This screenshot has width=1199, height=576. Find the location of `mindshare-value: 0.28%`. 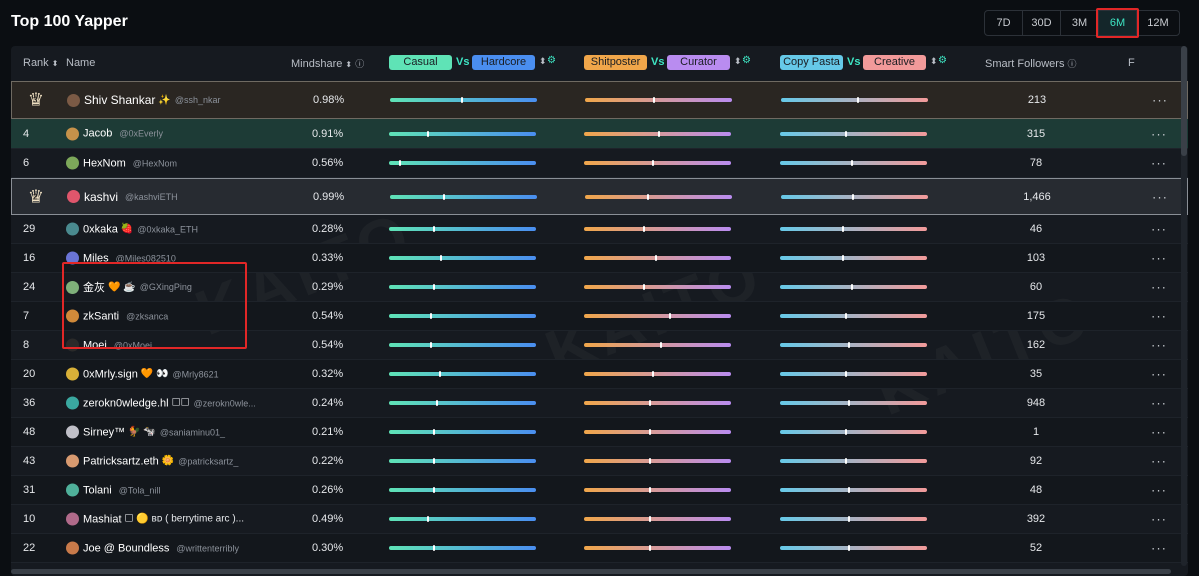

mindshare-value: 0.28% is located at coordinates (328, 229).